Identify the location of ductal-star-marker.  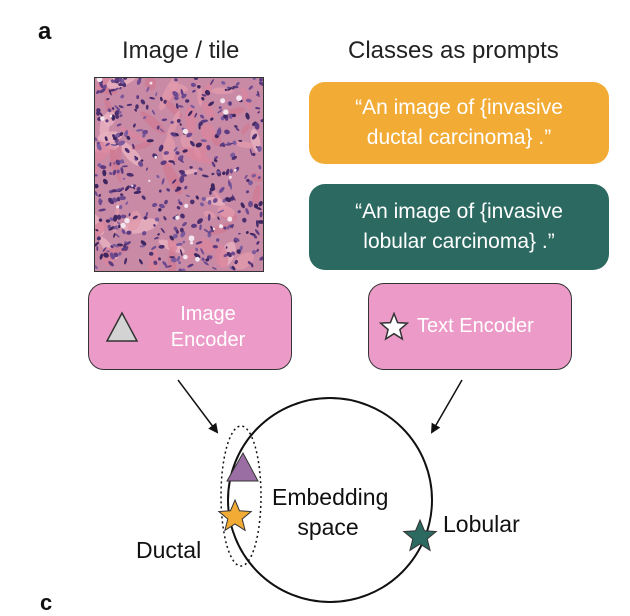
(235, 515).